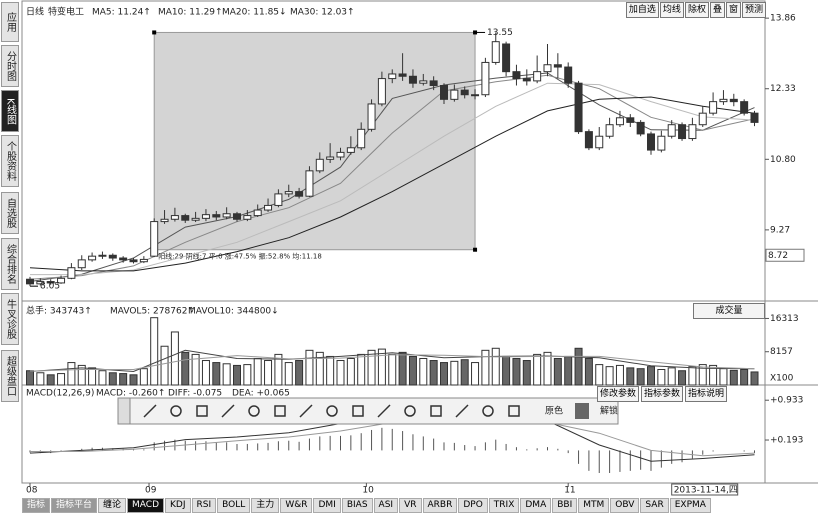 The height and width of the screenshot is (513, 818). What do you see at coordinates (357, 505) in the screenshot?
I see `indicator-tab: BIAS` at bounding box center [357, 505].